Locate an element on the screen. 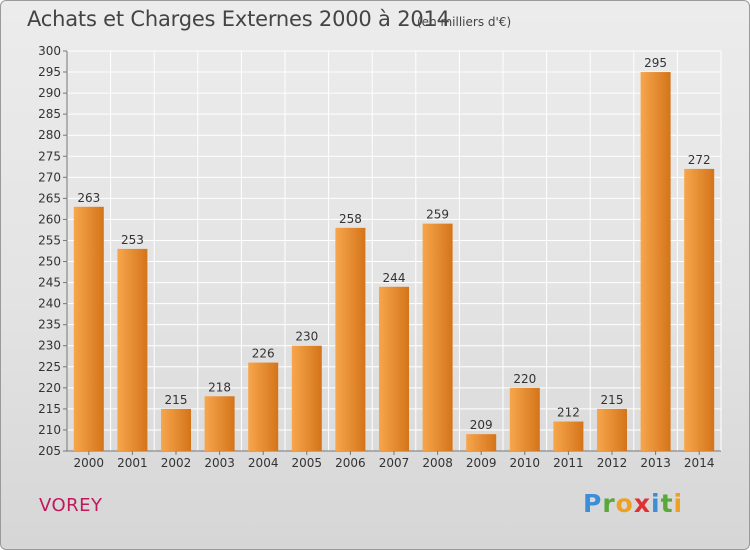 The height and width of the screenshot is (550, 750). town-name: VOREY is located at coordinates (71, 505).